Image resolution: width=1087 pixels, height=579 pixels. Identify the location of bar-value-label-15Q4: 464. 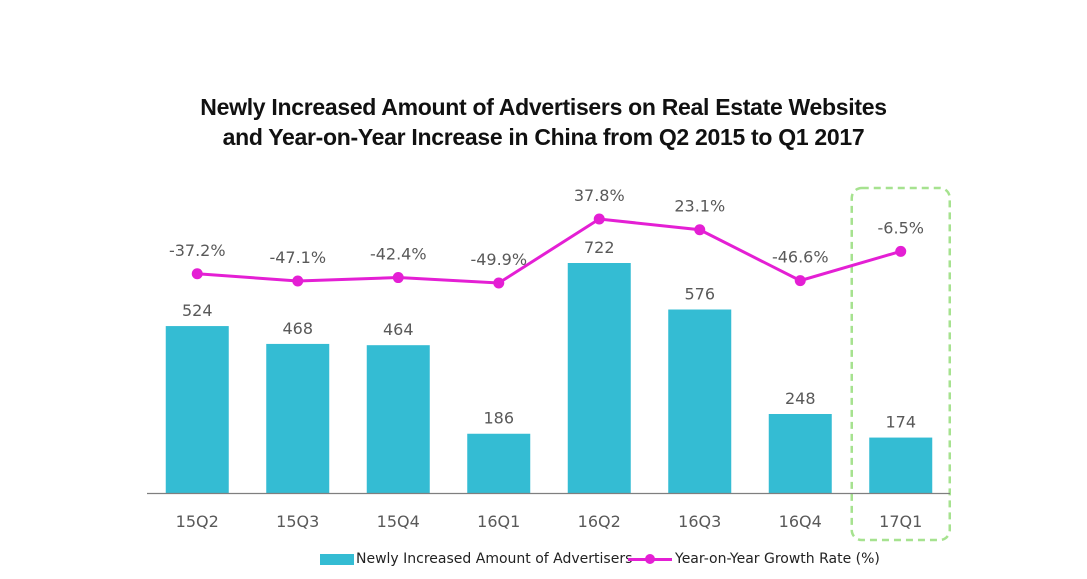
(398, 329).